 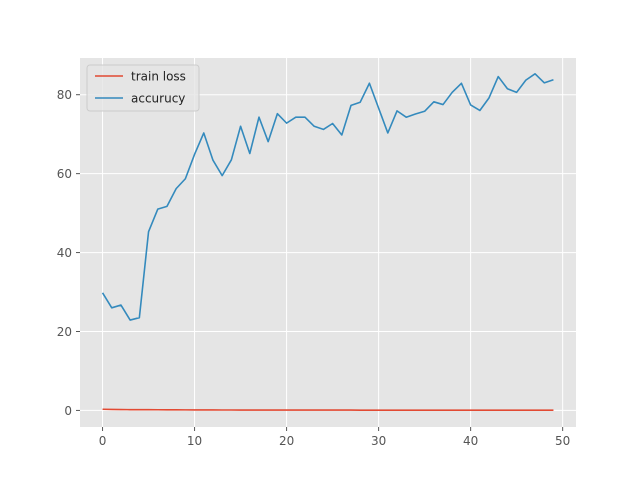 I want to click on x-tick-label: 30, so click(x=378, y=441).